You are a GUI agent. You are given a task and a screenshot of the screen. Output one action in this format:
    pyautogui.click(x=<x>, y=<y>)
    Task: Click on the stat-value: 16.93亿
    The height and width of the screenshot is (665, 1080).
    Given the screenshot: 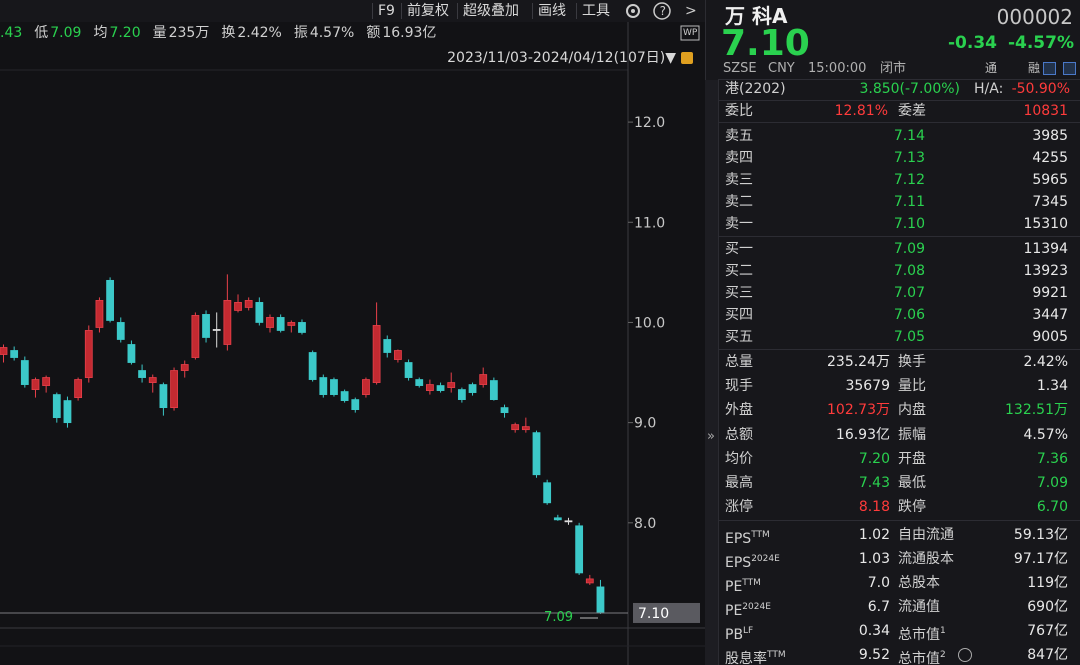 What is the action you would take?
    pyautogui.click(x=862, y=434)
    